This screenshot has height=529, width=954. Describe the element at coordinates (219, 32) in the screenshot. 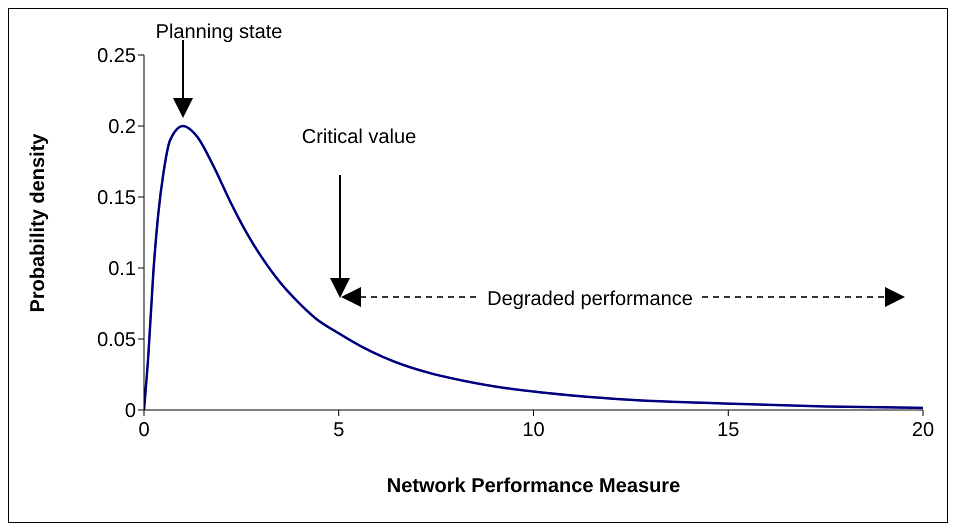

I see `text: Planning state` at that location.